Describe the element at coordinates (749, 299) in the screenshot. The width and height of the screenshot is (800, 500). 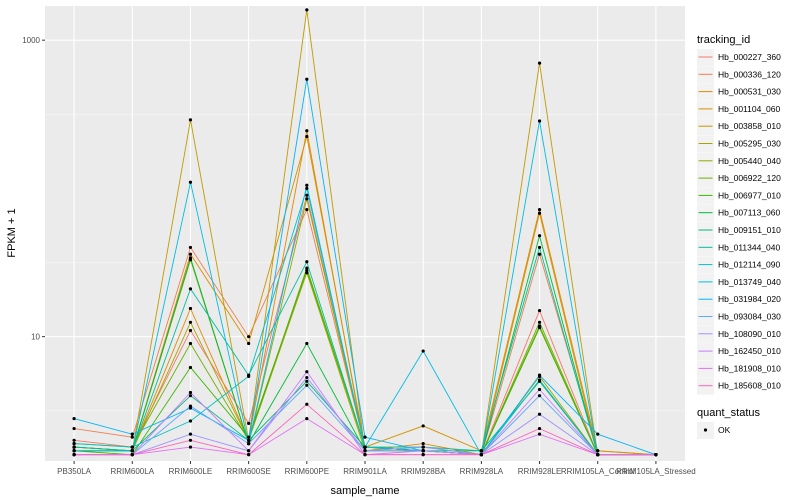
I see `legend-label: Hb_031984_020` at that location.